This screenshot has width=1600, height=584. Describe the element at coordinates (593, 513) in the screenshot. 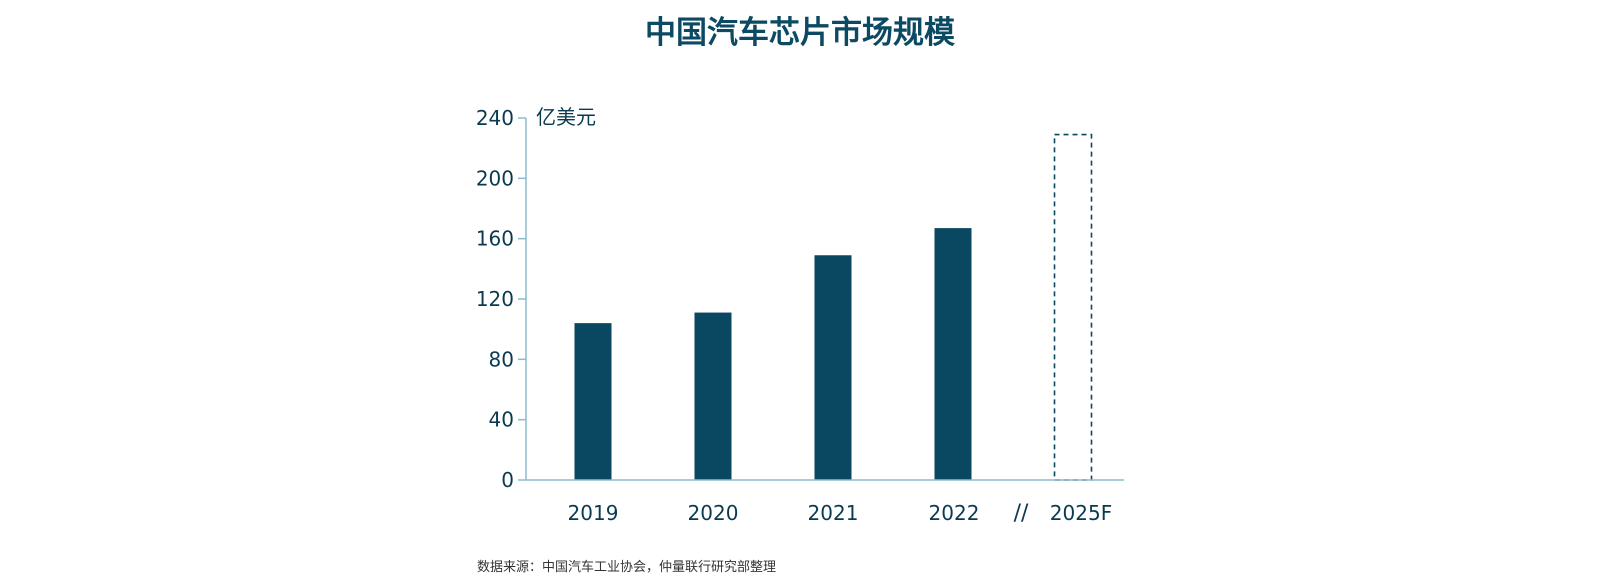

I see `x-tick-label-2019: 2019` at that location.